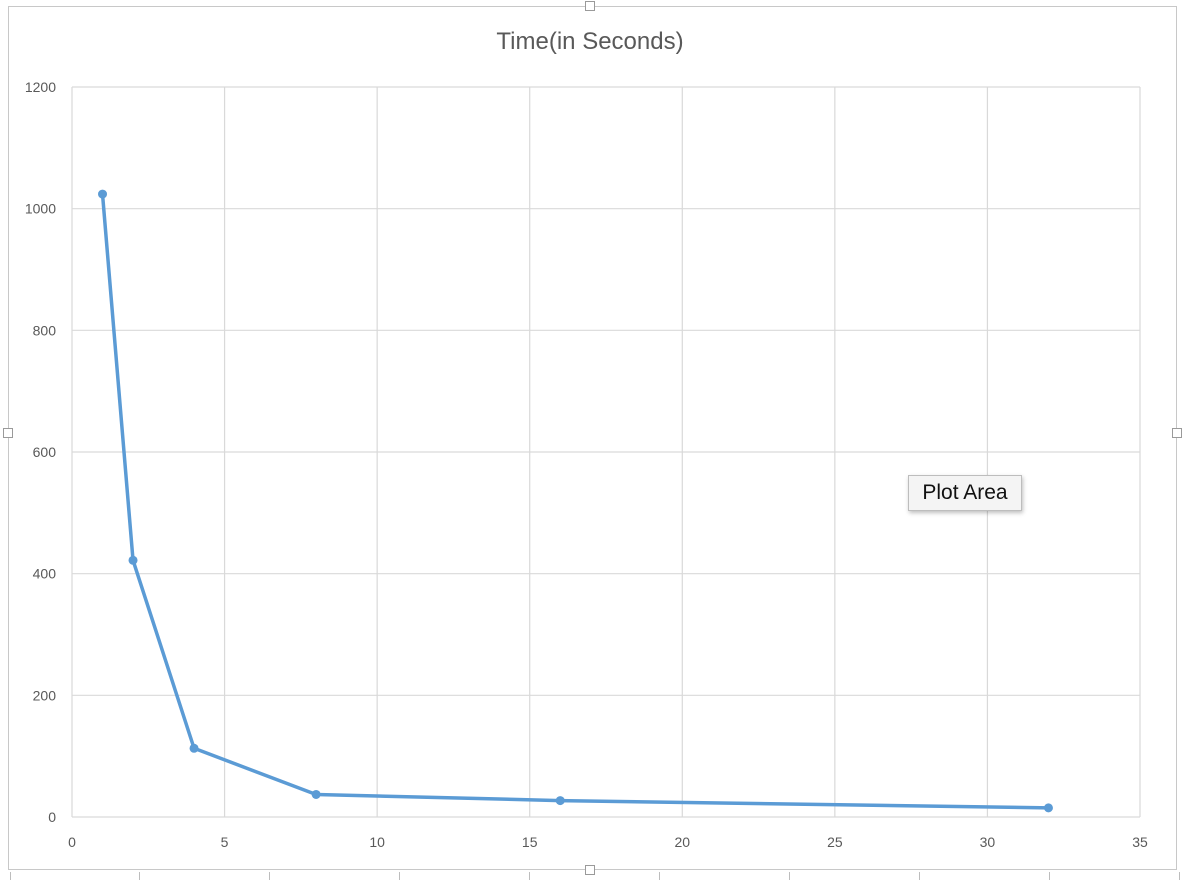 This screenshot has width=1190, height=880. What do you see at coordinates (72, 842) in the screenshot?
I see `x-tick-label: 0` at bounding box center [72, 842].